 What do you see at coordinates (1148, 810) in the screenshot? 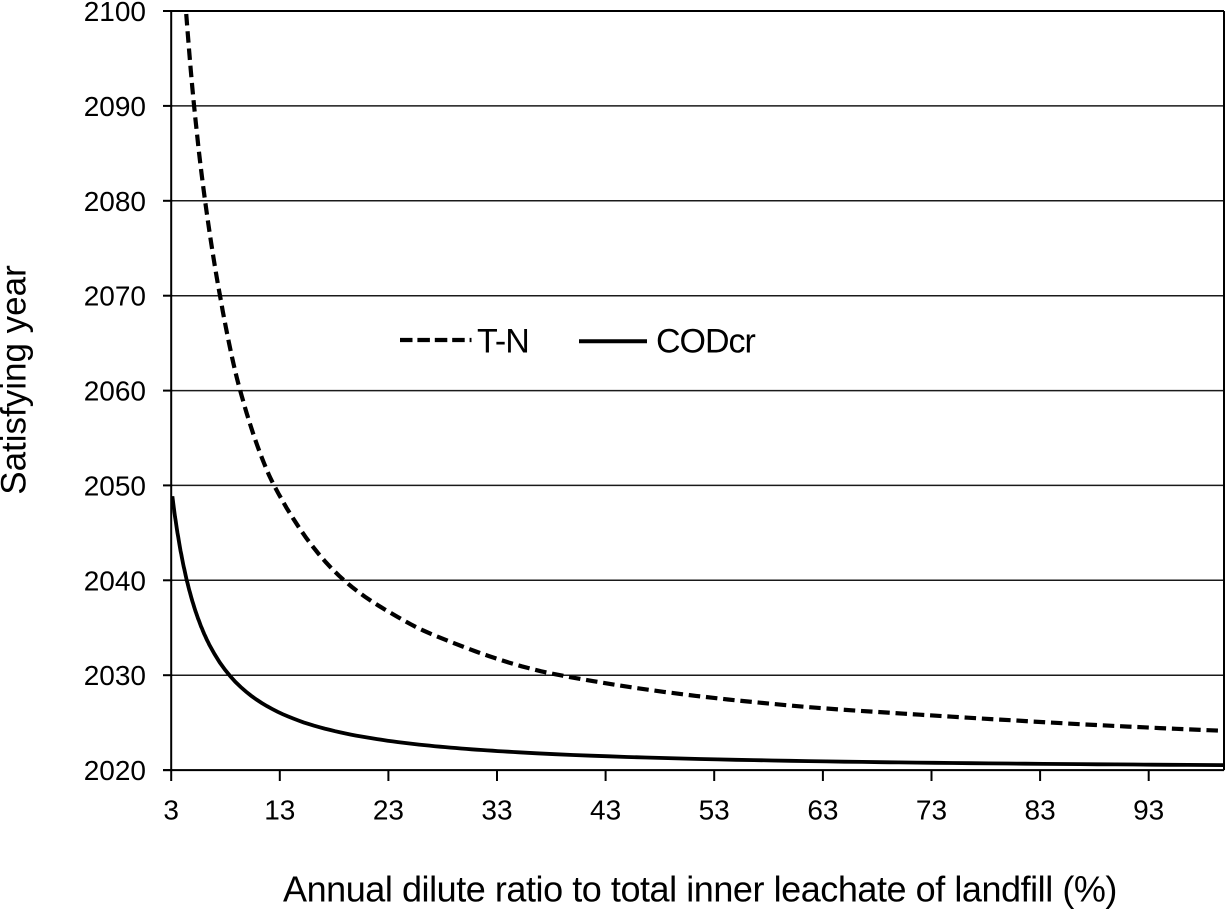
I see `svg-text: 93` at bounding box center [1148, 810].